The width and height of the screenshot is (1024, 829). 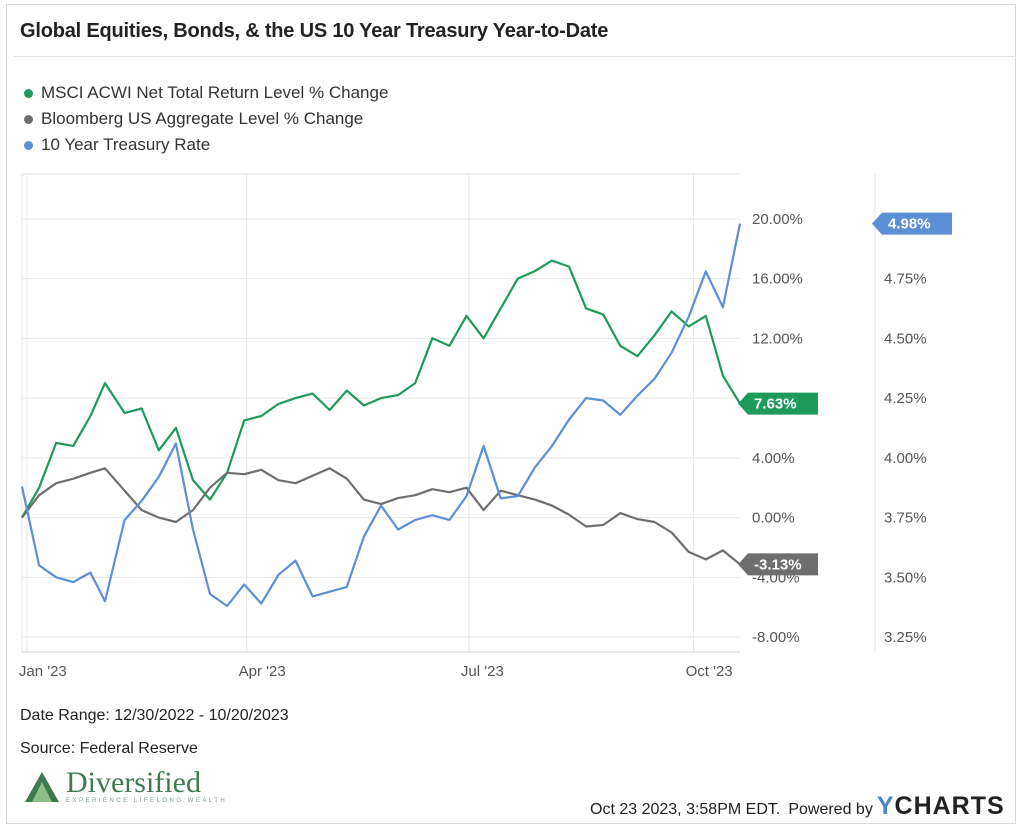 I want to click on timestamp-text: Oct 23 2023, 3:58PM EDT., so click(x=685, y=809).